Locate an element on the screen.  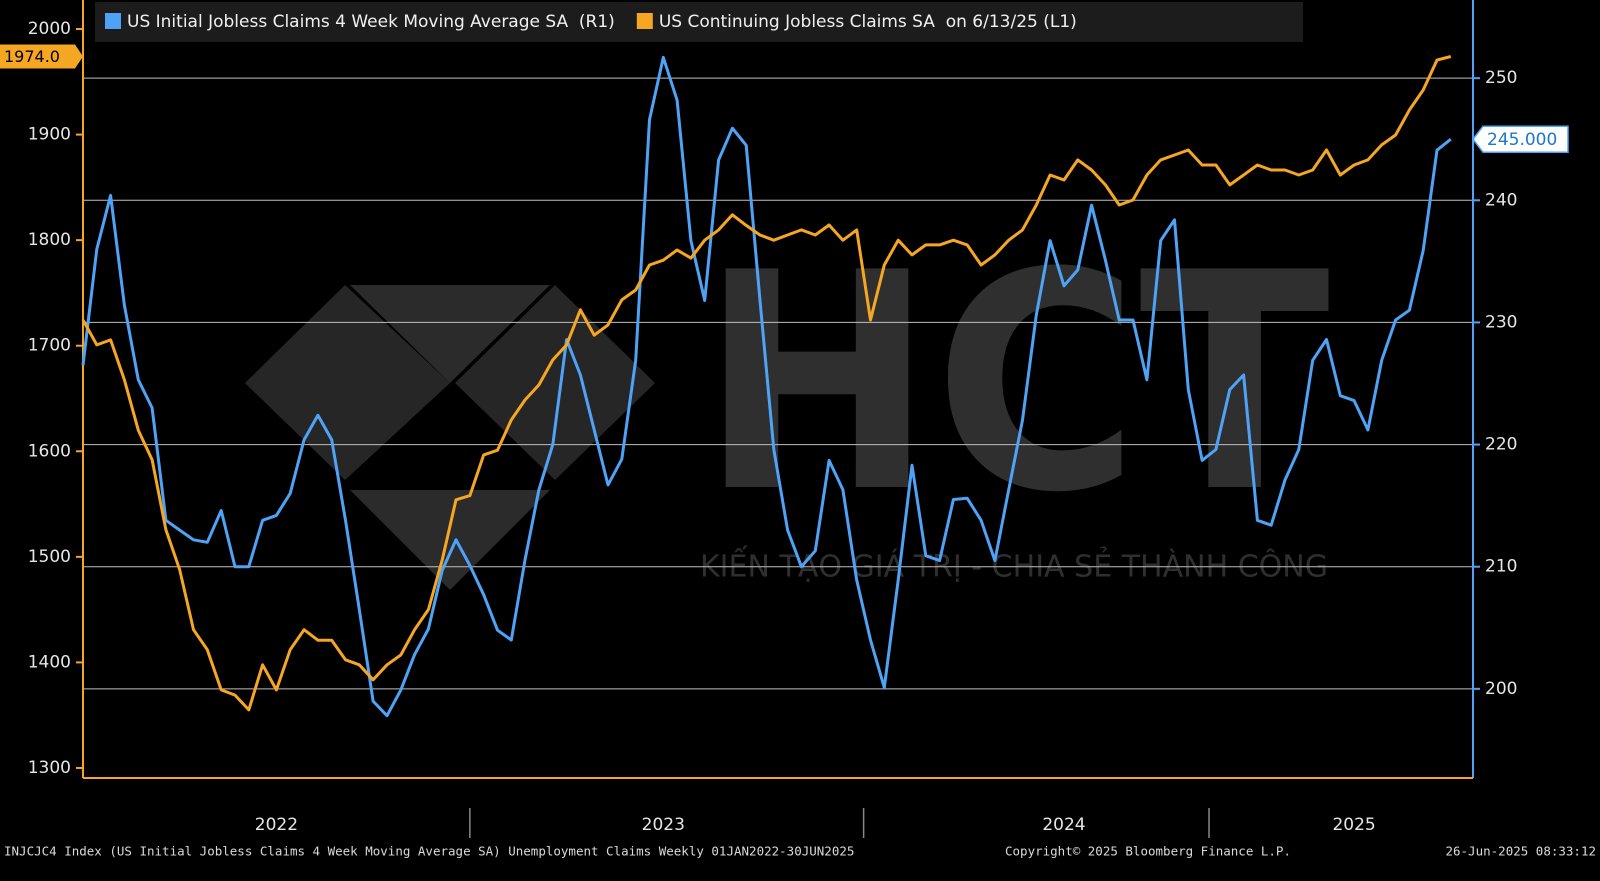
x-tick-label: 2024 is located at coordinates (1063, 825).